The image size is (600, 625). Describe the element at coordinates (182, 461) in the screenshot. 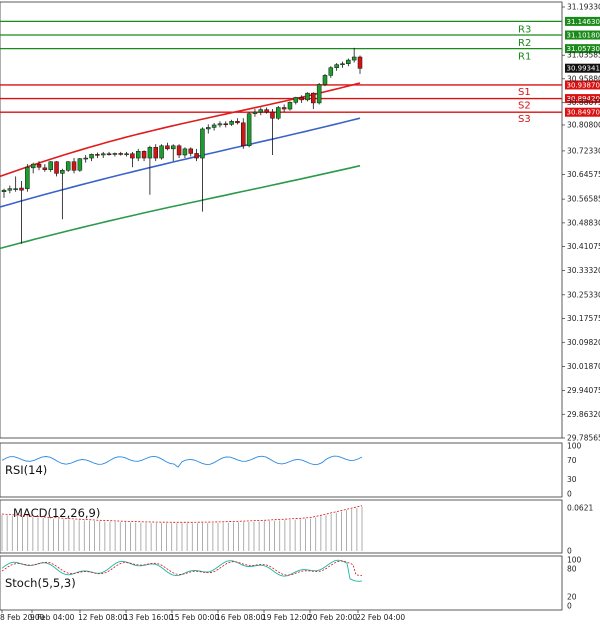

I see `rsi-line` at that location.